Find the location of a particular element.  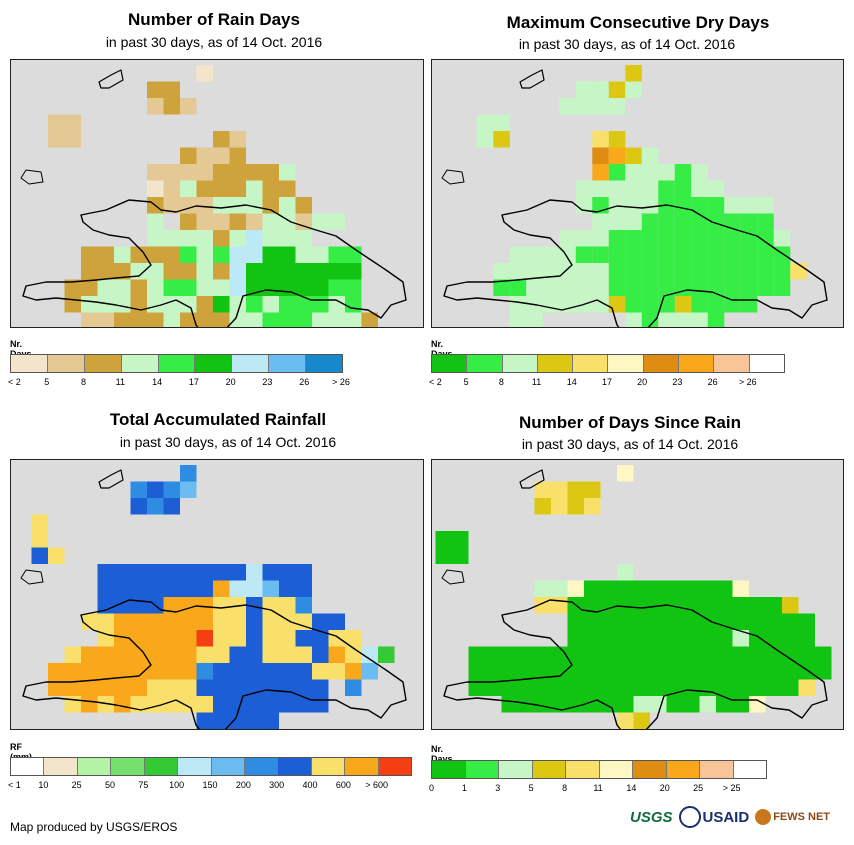

usgs-logo-text: USGS is located at coordinates (651, 817).